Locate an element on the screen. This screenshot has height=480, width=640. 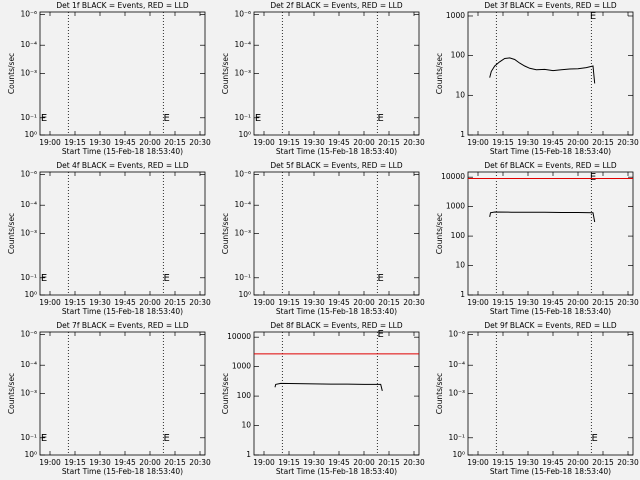
y-tick-label: 10000 is located at coordinates (239, 336).